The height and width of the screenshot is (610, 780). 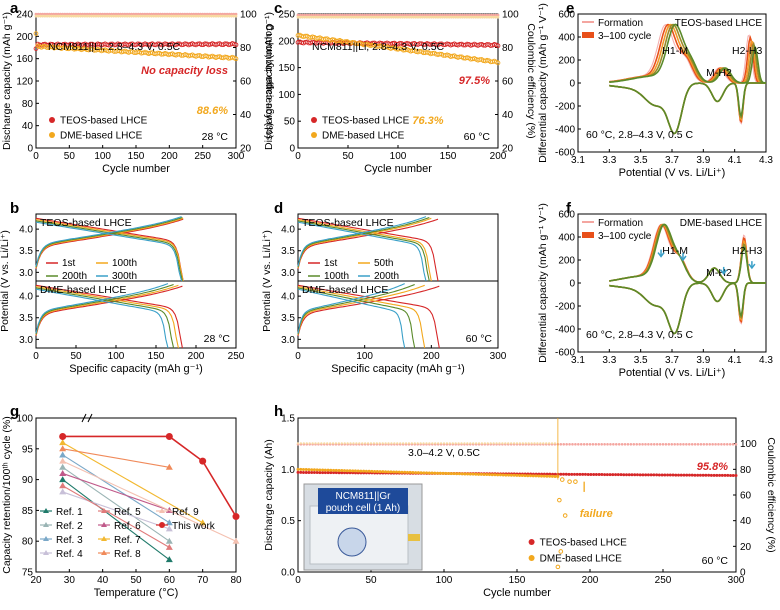 I want to click on x-tick-label: 150, so click(x=517, y=580).